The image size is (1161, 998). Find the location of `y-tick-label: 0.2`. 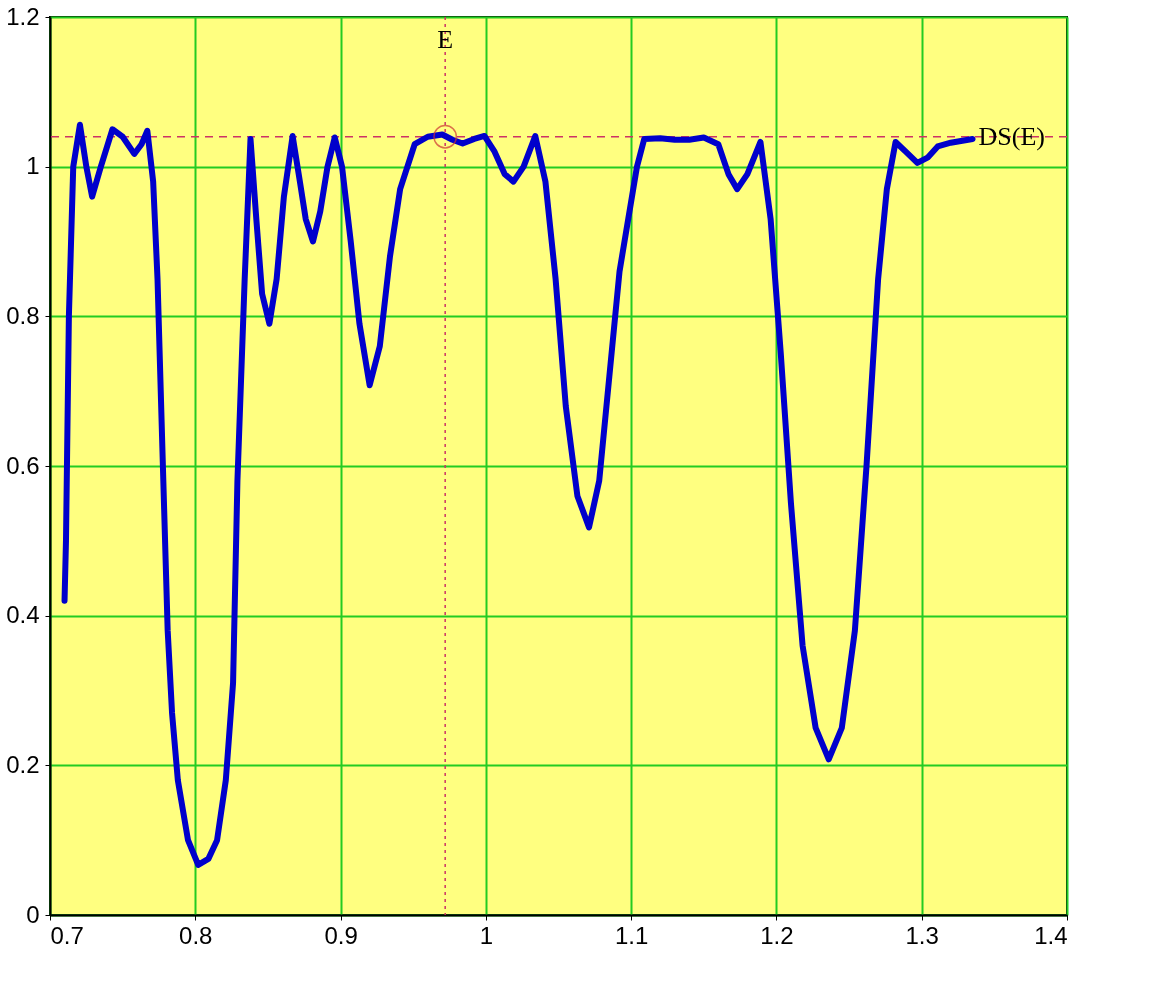

y-tick-label: 0.2 is located at coordinates (23, 764).